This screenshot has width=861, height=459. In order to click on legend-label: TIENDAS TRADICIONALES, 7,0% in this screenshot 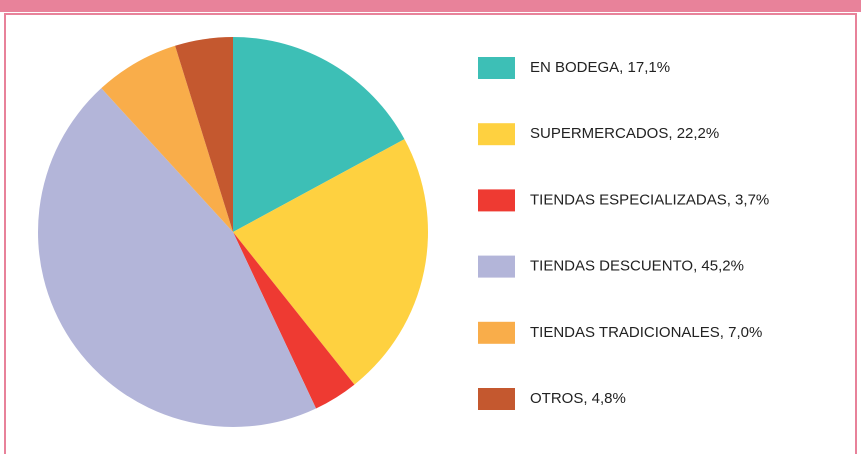, I will do `click(646, 332)`.